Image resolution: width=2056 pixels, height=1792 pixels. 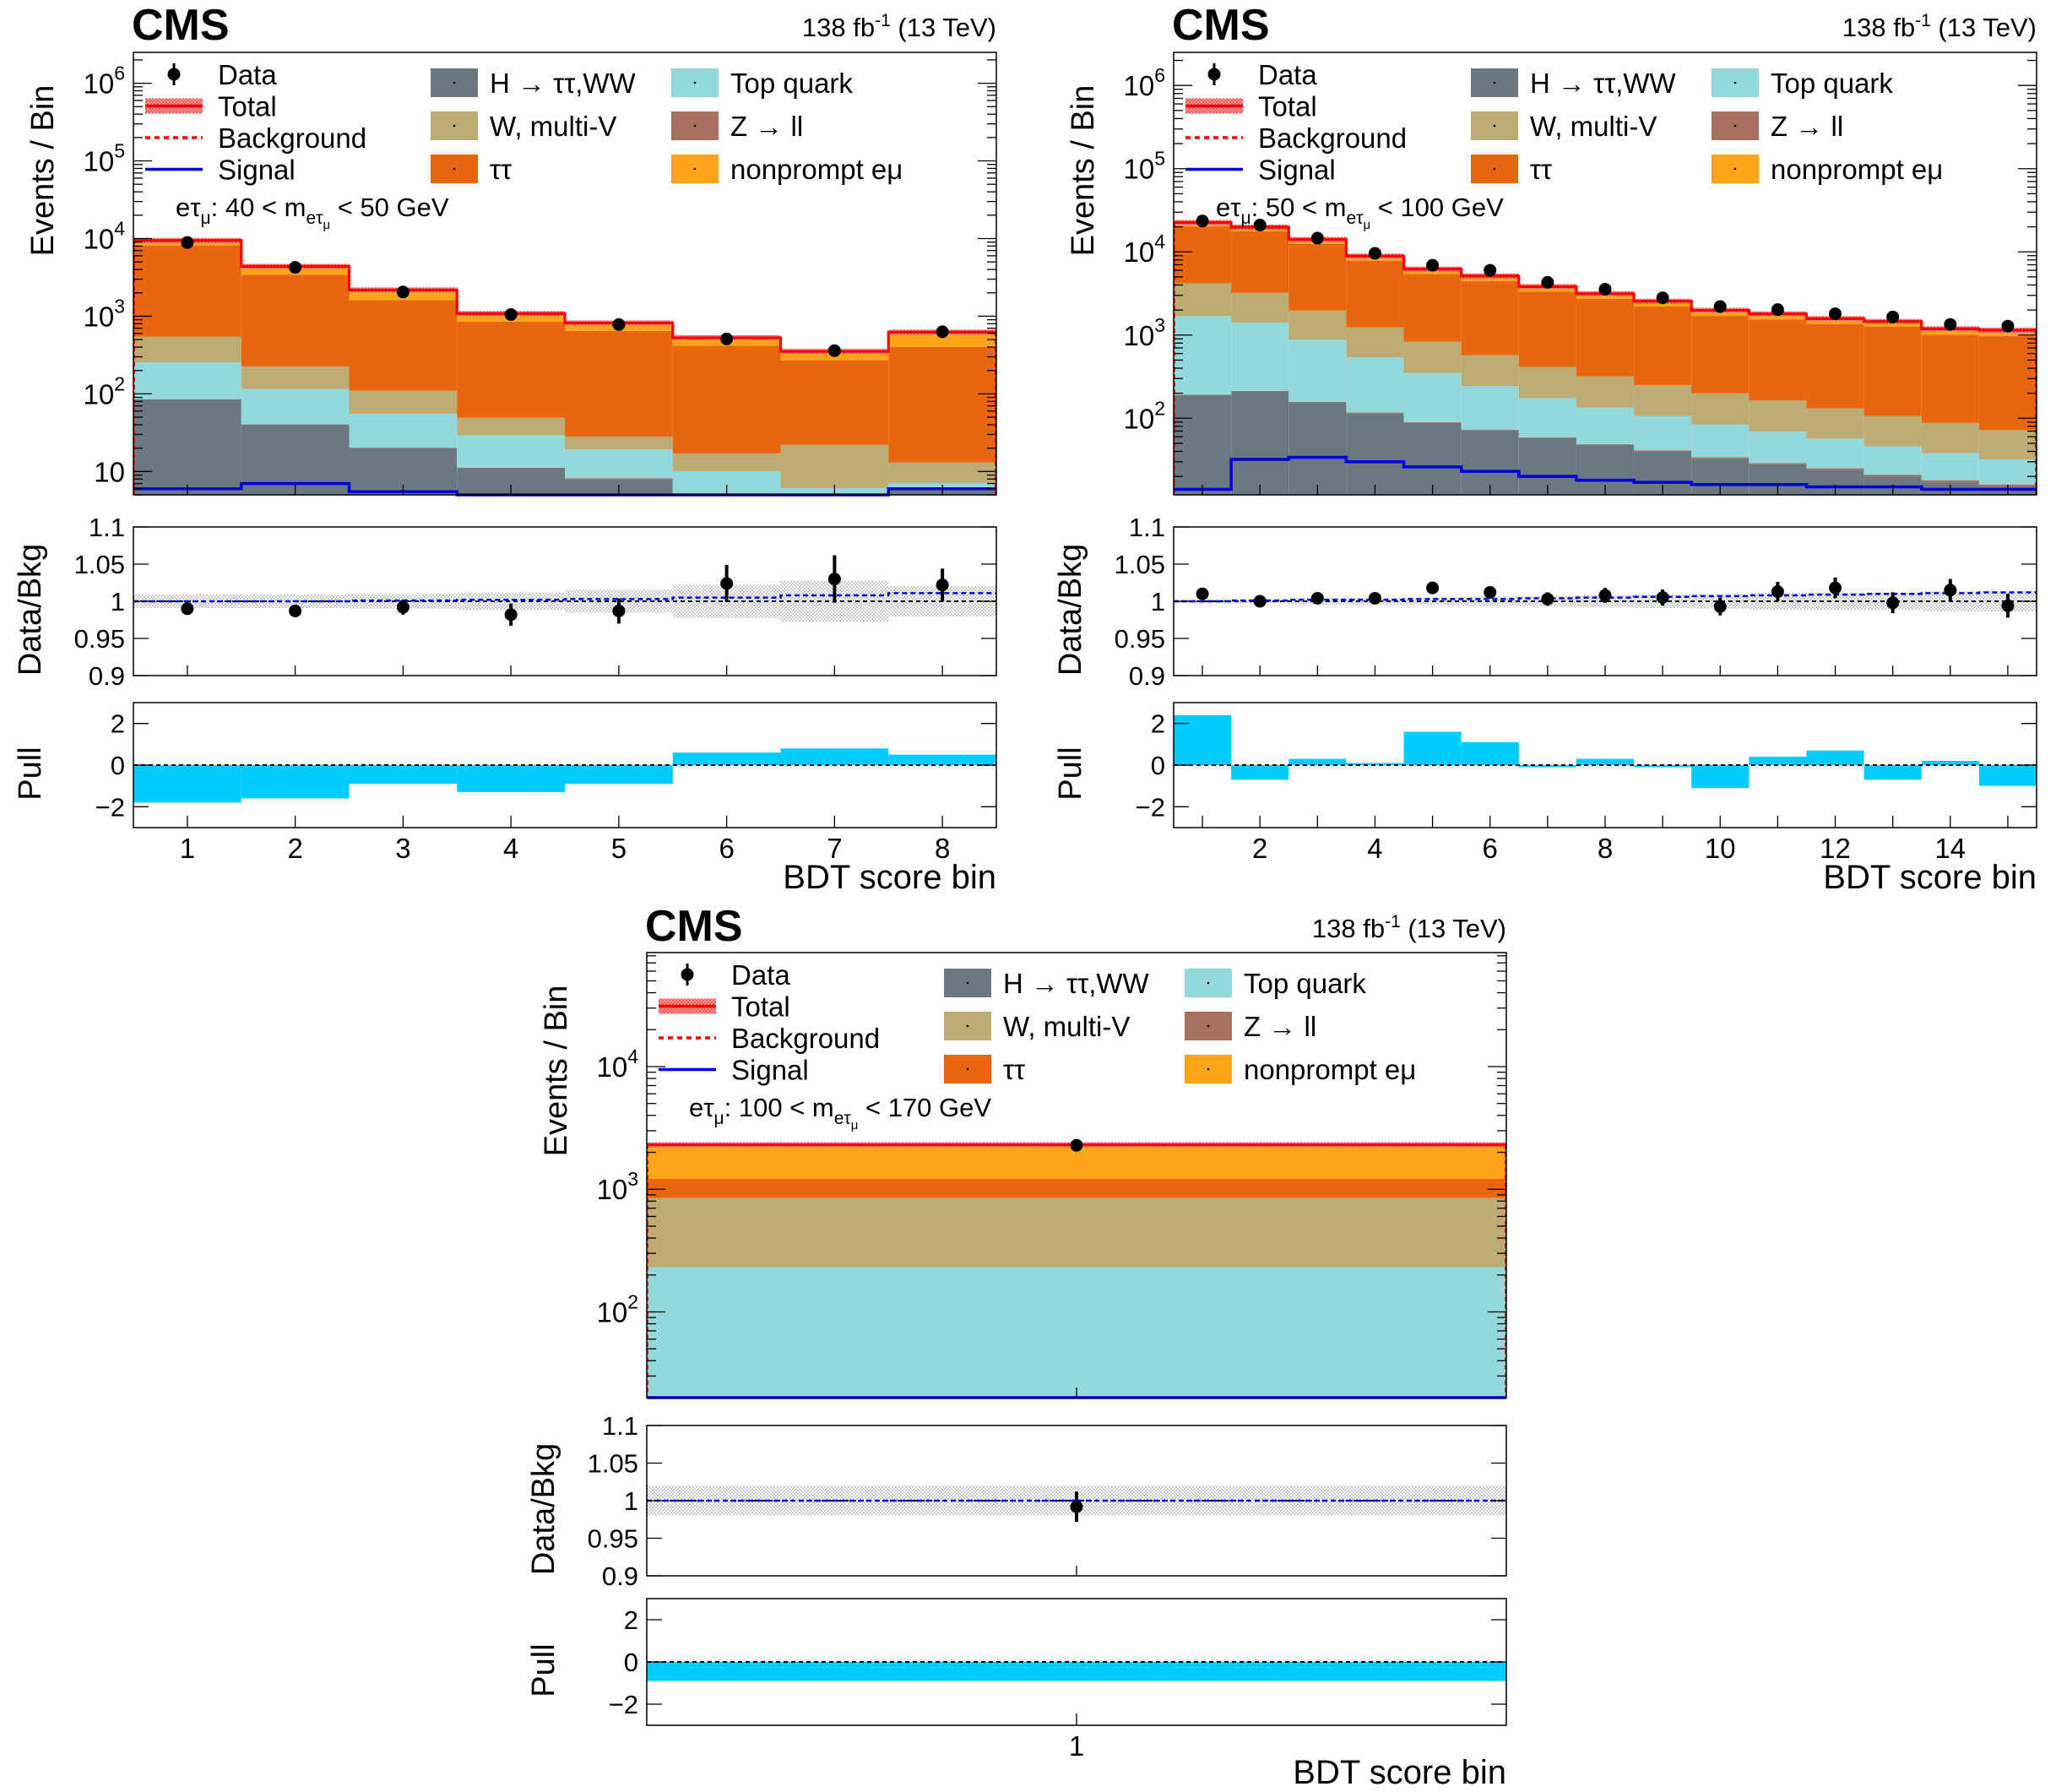 What do you see at coordinates (247, 74) in the screenshot?
I see `legend-label-data: Data` at bounding box center [247, 74].